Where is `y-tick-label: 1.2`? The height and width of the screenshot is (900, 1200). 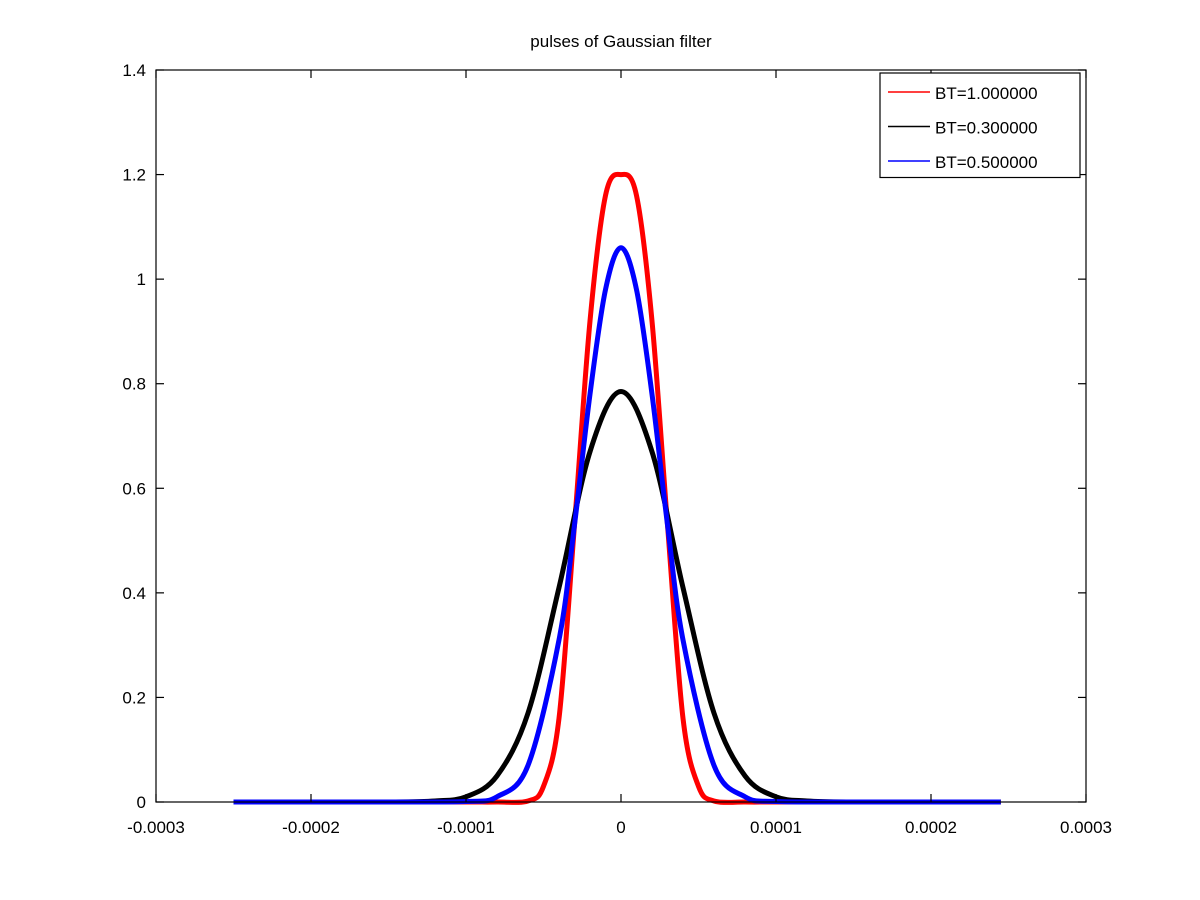 y-tick-label: 1.2 is located at coordinates (134, 175).